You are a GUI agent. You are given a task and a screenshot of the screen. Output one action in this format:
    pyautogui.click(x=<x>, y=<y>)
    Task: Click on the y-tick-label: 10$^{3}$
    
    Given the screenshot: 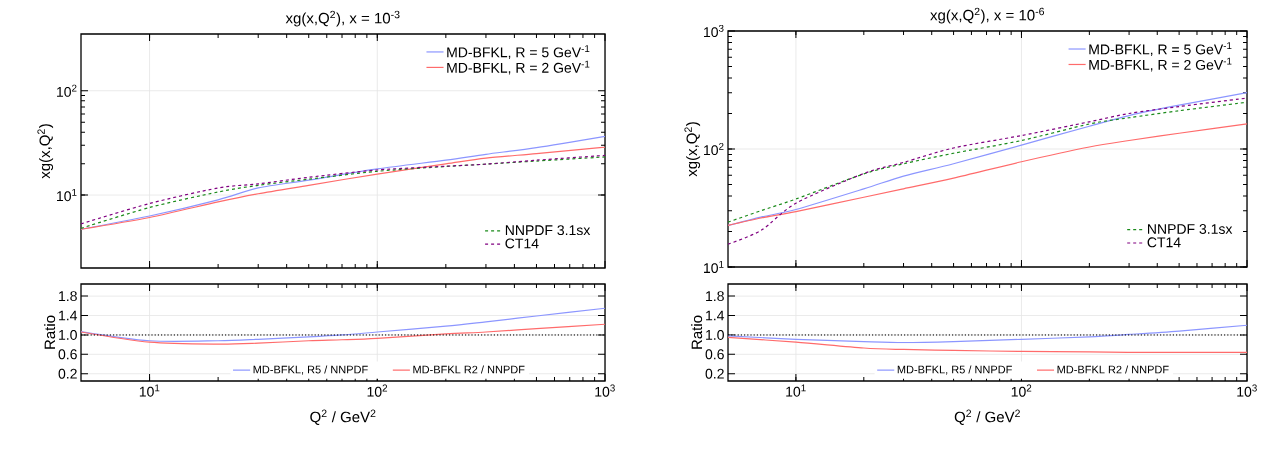 What is the action you would take?
    pyautogui.click(x=714, y=31)
    